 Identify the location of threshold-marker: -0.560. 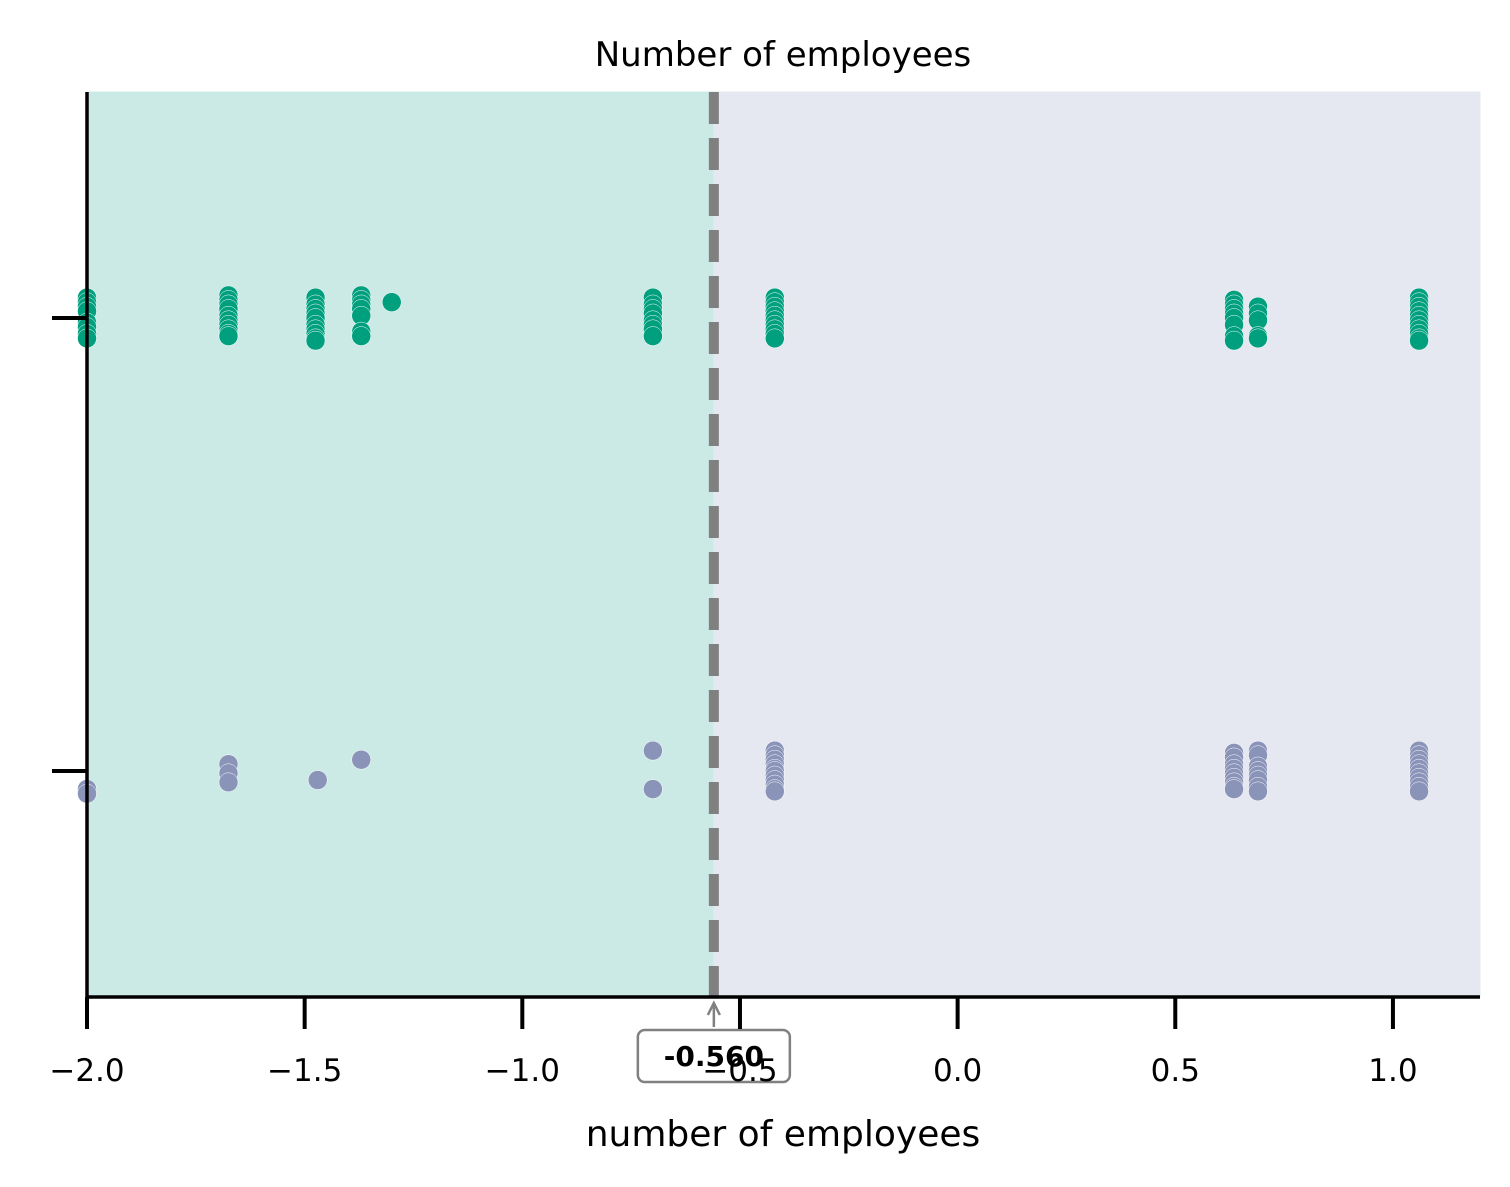
(714, 588).